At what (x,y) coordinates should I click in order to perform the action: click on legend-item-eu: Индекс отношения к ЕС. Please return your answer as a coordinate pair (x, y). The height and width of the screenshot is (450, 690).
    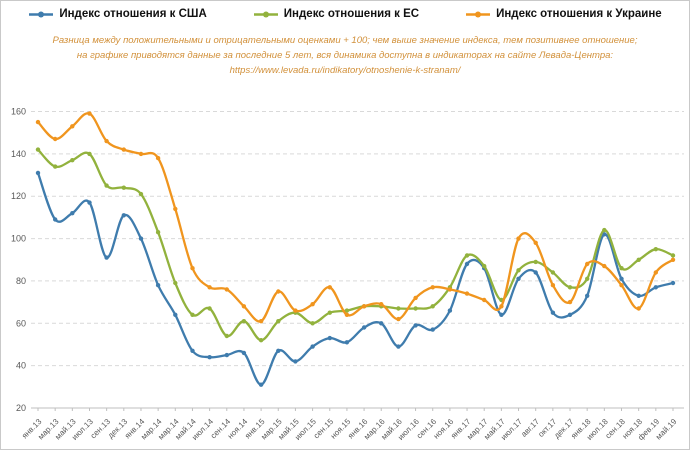
    Looking at the image, I should click on (336, 14).